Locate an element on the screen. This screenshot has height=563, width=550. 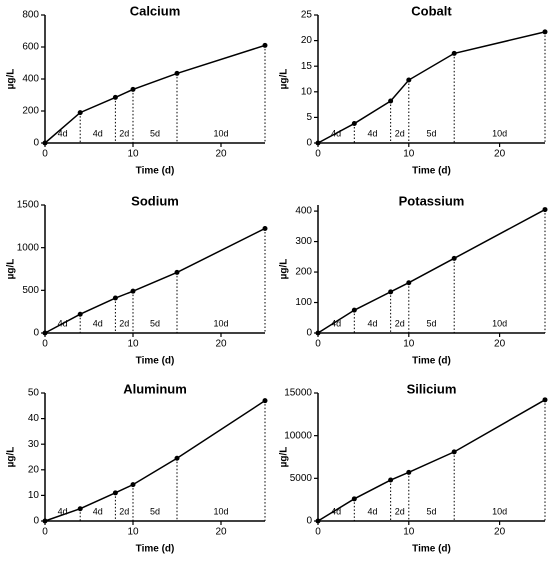
y-tick-label: 15000 is located at coordinates (298, 393).